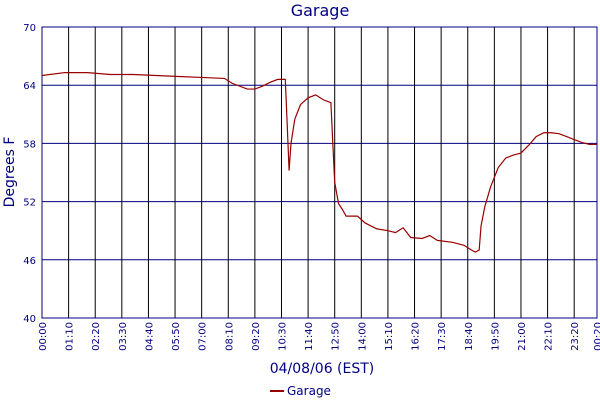 This screenshot has width=600, height=400. I want to click on y-tick-label: 46, so click(29, 261).